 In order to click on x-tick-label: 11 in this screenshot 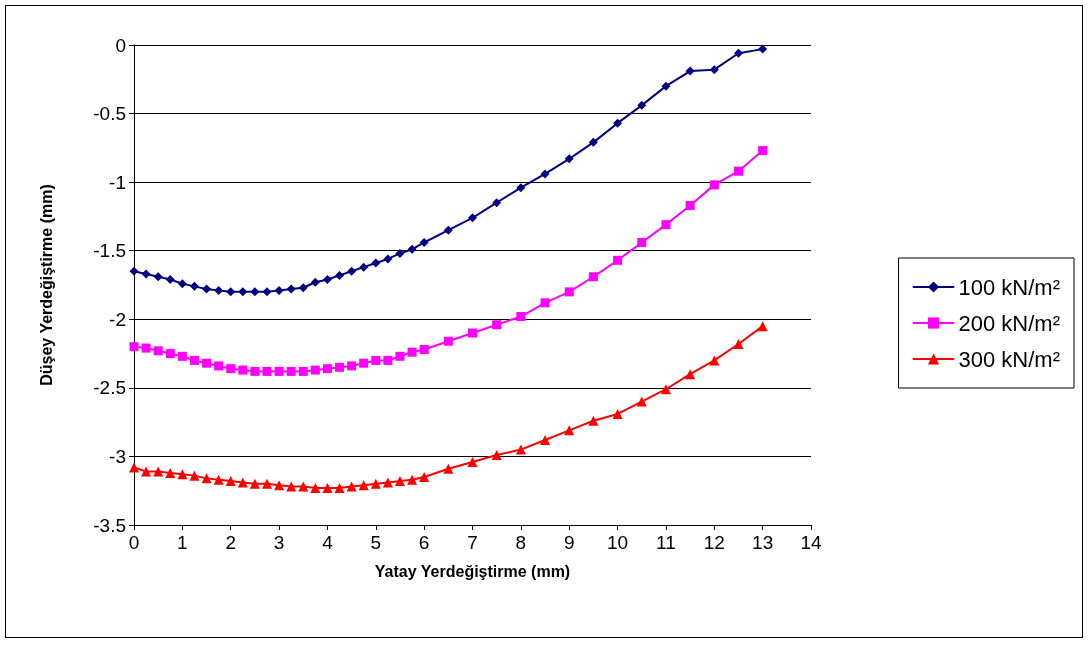, I will do `click(666, 542)`.